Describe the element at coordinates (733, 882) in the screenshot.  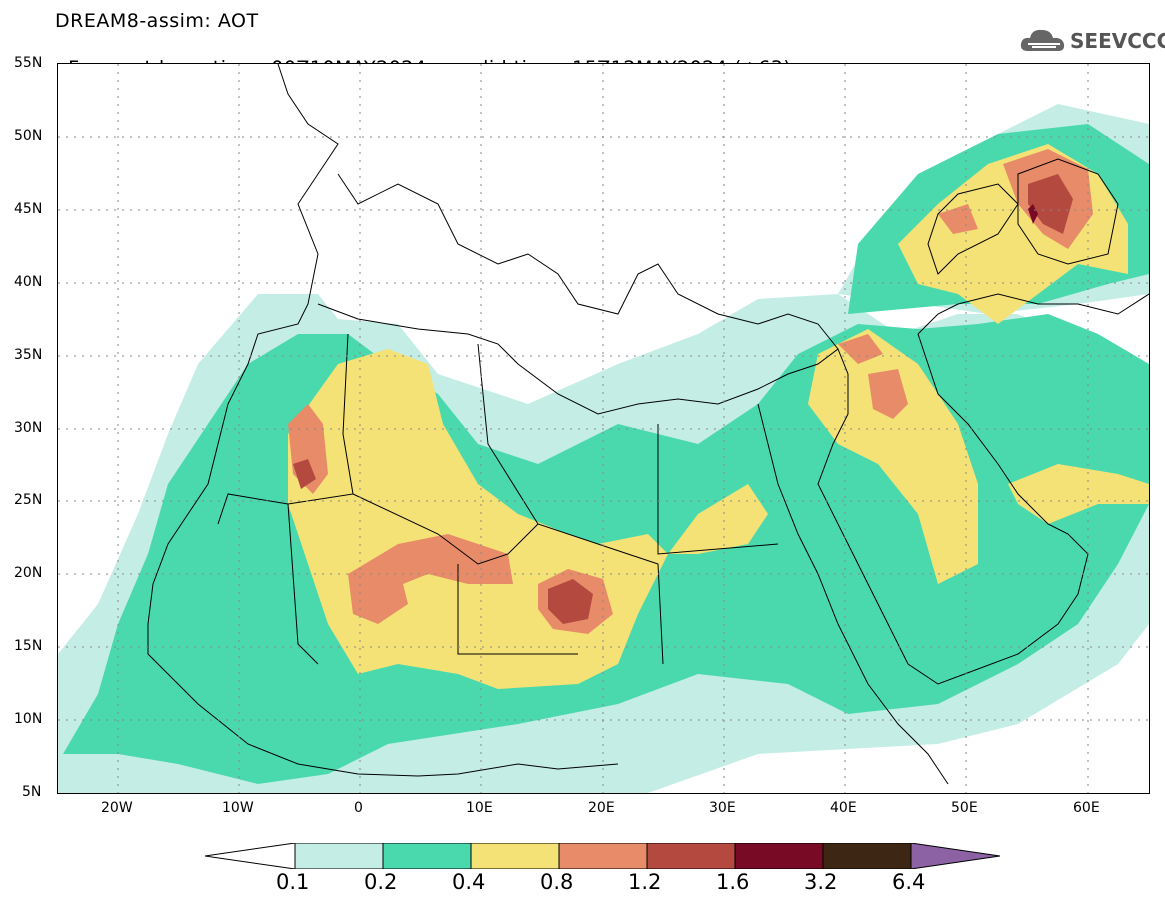
I see `colorbar-label: 1.6` at that location.